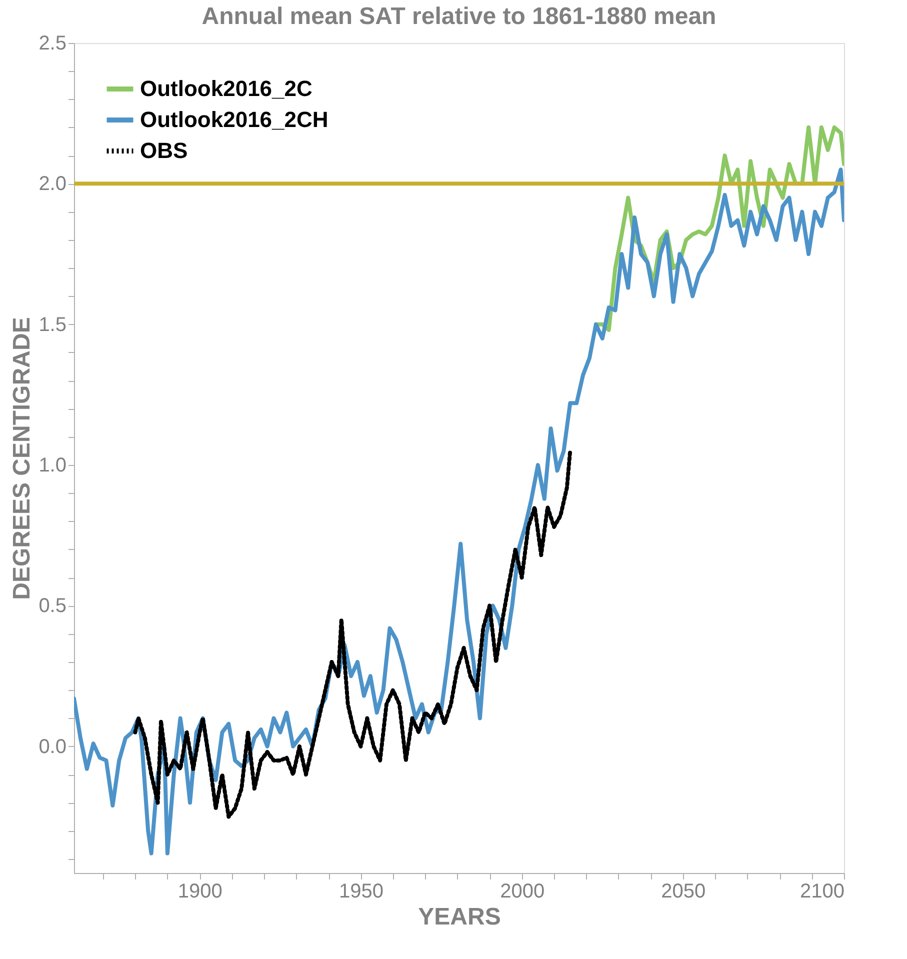  I want to click on x-tick-label: 2000, so click(522, 891).